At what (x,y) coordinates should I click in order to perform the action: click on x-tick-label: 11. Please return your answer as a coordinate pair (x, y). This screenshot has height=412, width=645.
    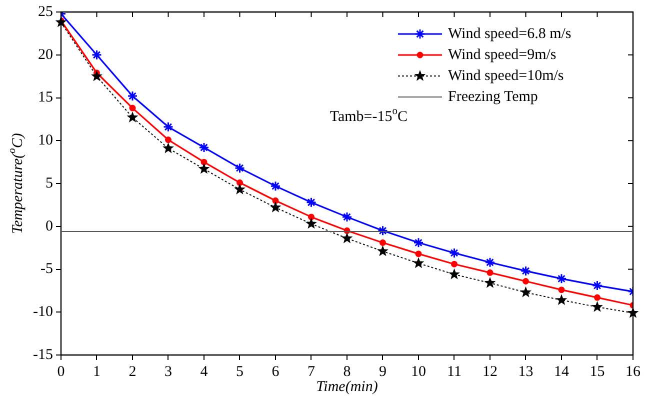
    Looking at the image, I should click on (454, 372).